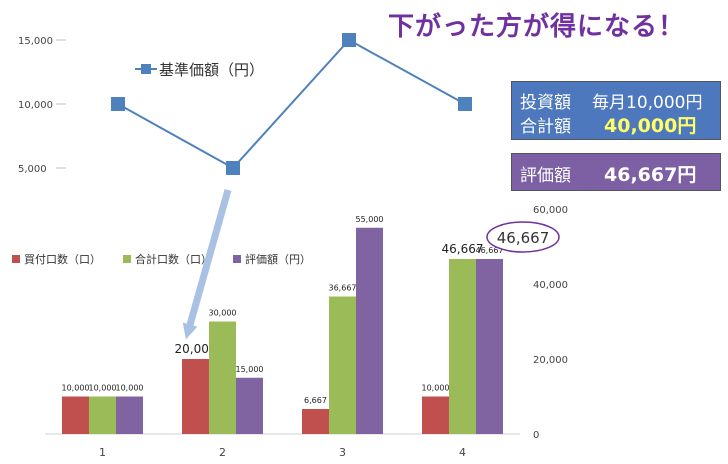  What do you see at coordinates (102, 452) in the screenshot?
I see `bar-x-tick-label: 1` at bounding box center [102, 452].